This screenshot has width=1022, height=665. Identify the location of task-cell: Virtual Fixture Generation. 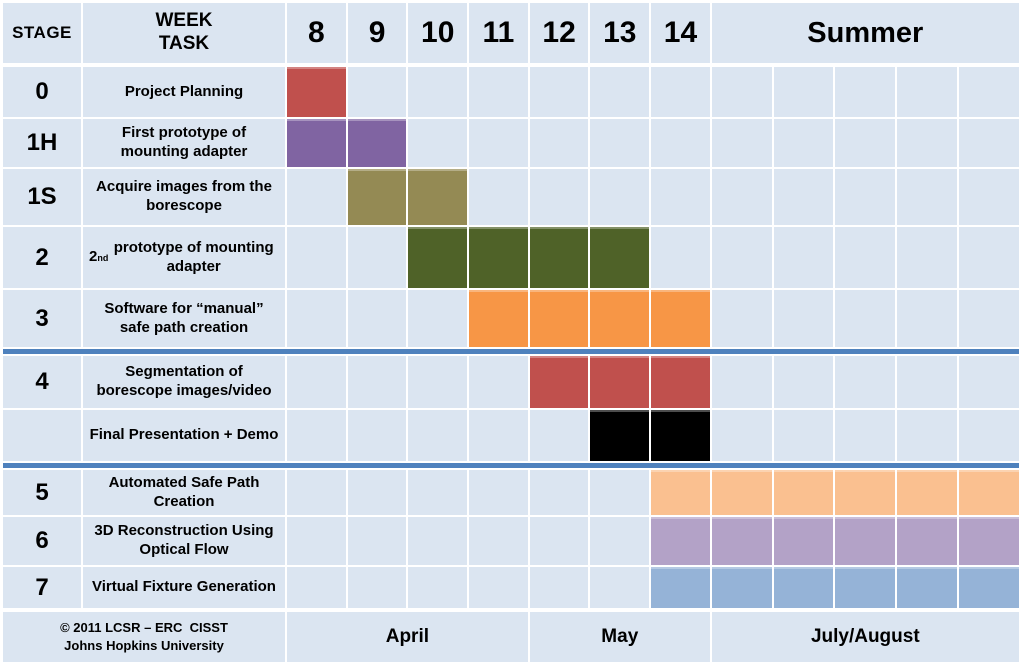
(184, 587).